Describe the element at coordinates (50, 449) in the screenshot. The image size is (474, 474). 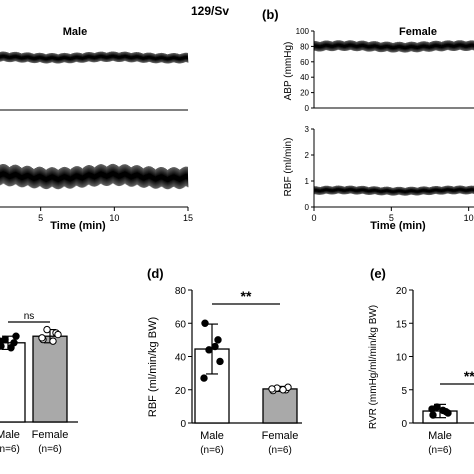
I see `c-n-label-1: (n=6)` at that location.